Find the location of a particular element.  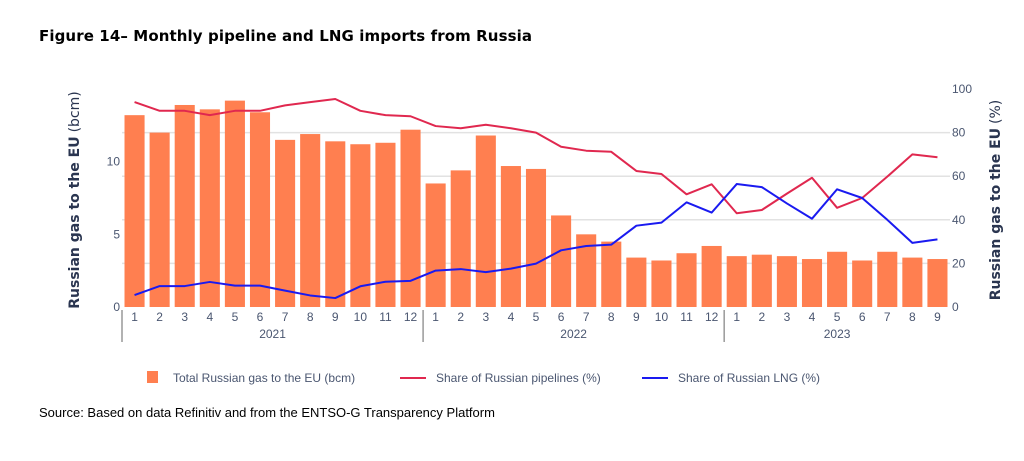

right-tick-label: 100 is located at coordinates (962, 89).